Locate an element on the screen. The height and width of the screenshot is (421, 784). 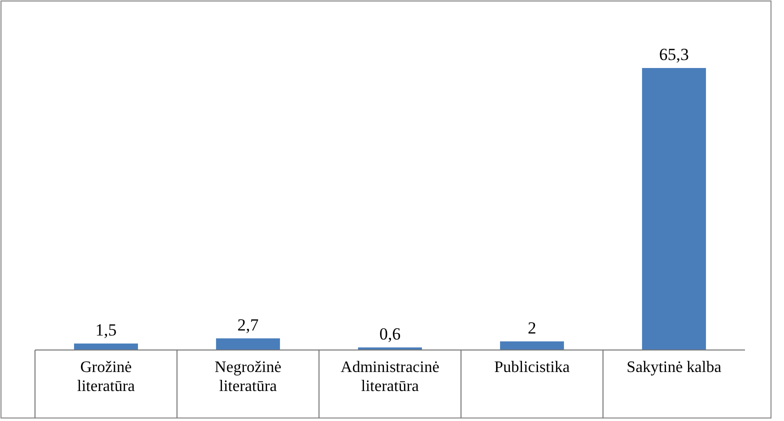
x-tick-label: Sakytinė kalba is located at coordinates (674, 367).